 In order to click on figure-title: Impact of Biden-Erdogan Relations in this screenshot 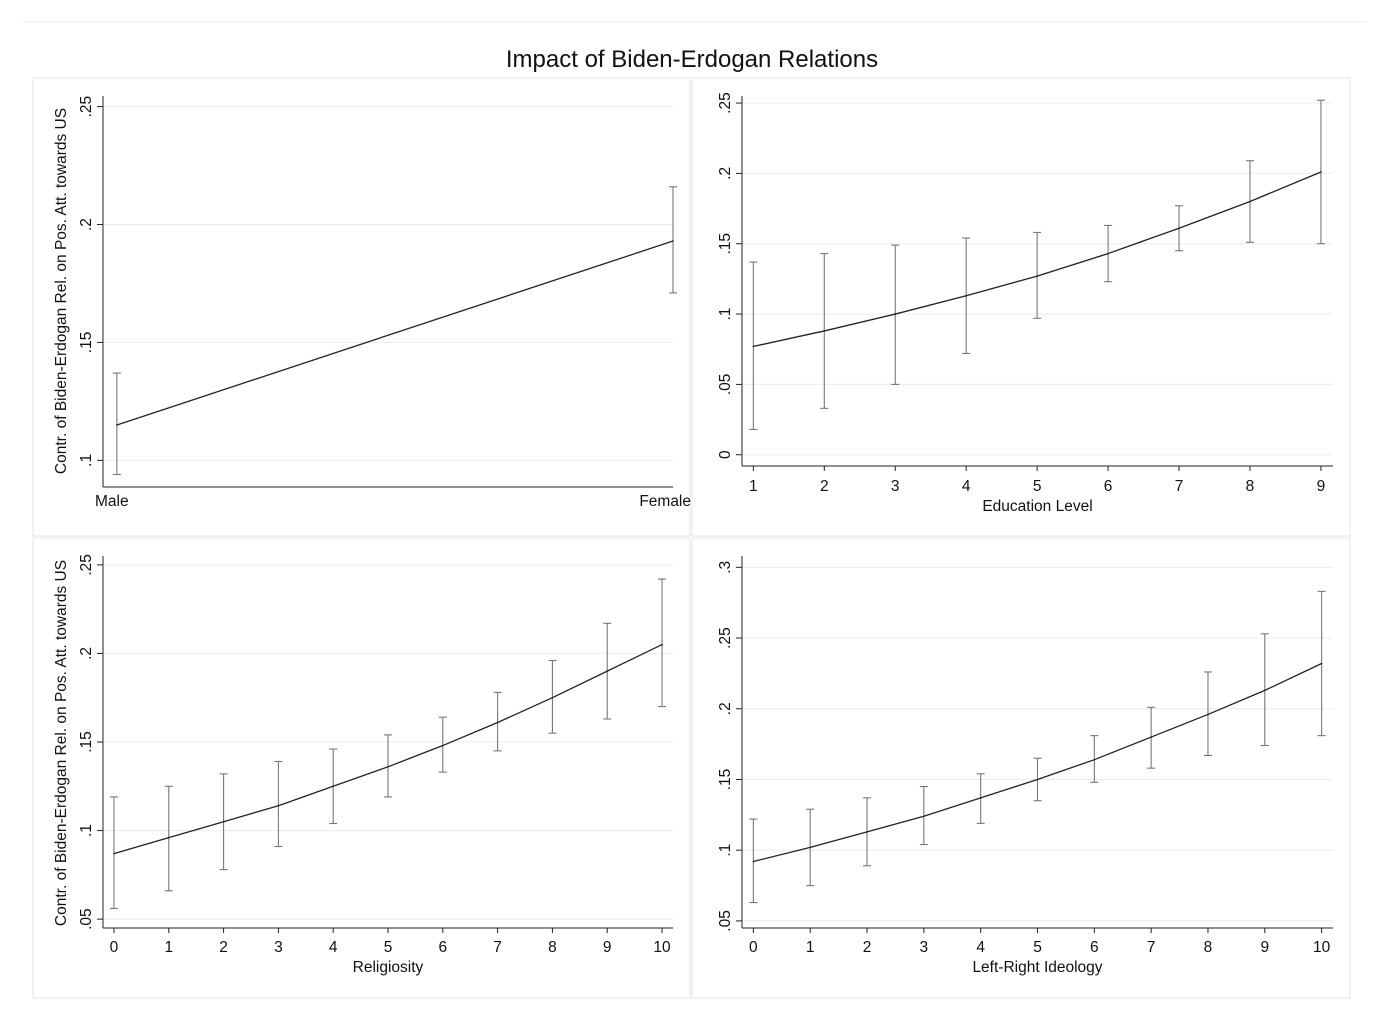, I will do `click(692, 59)`.